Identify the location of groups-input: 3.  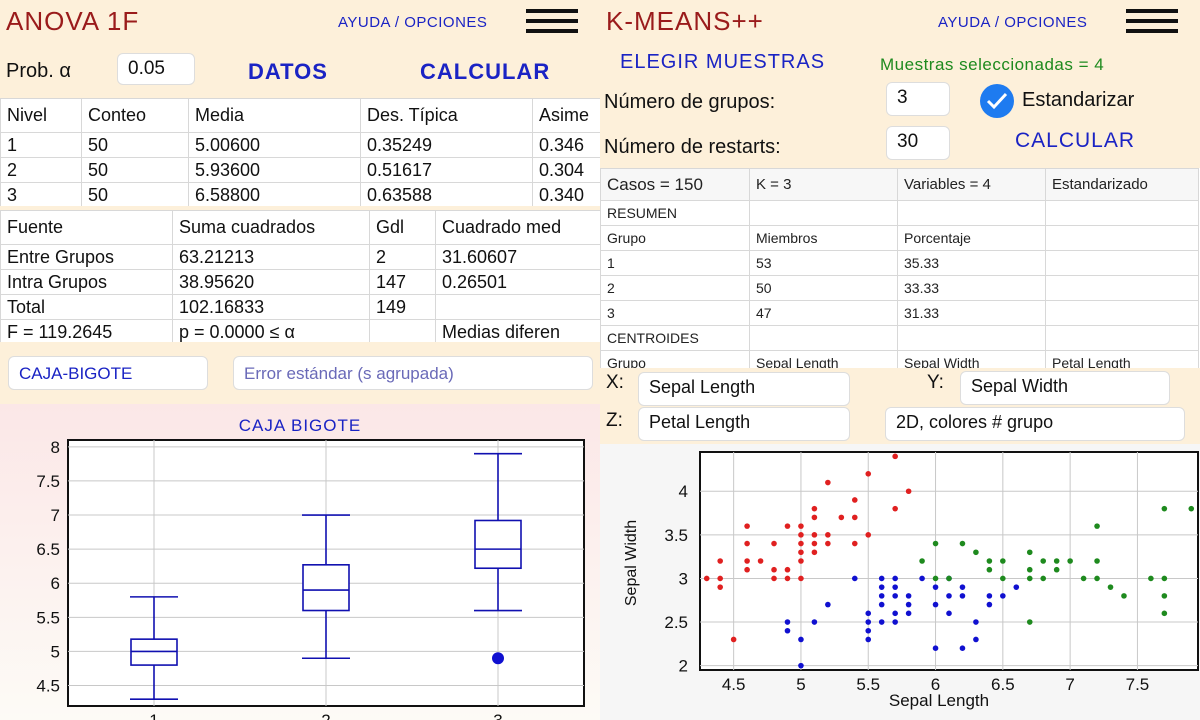
(918, 99).